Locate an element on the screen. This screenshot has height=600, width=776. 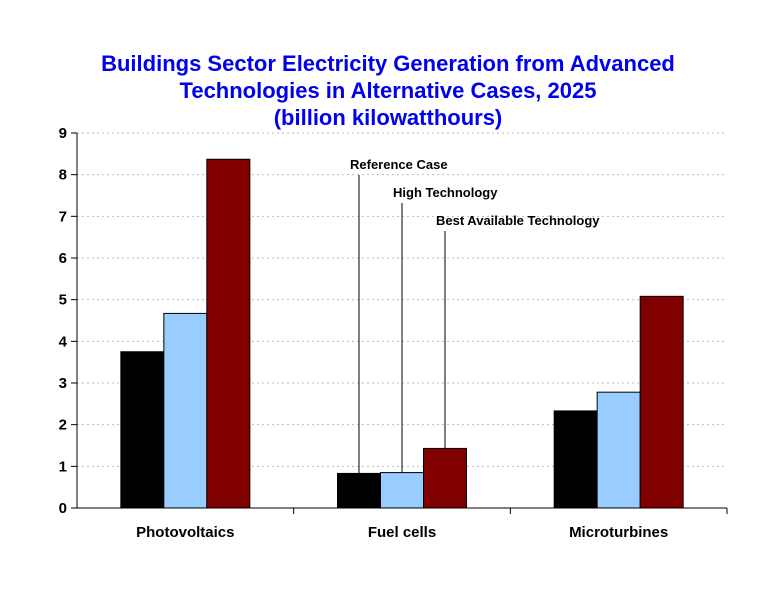
y-tick-label: 2 is located at coordinates (63, 425).